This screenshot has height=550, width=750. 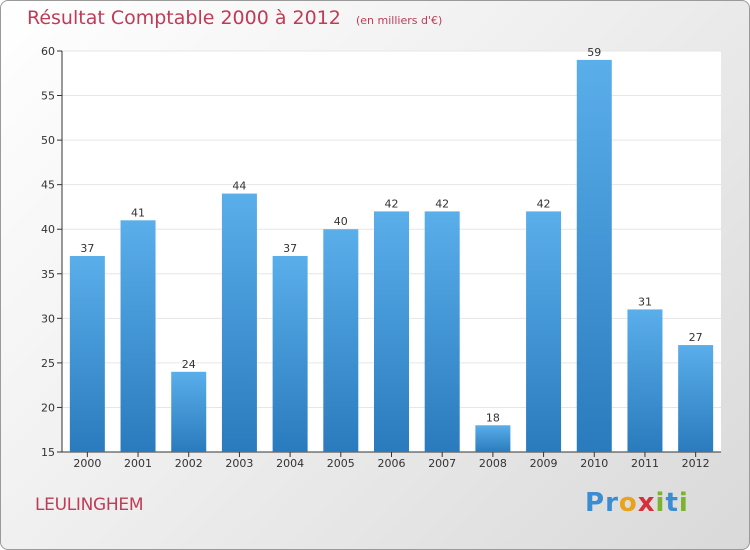 What do you see at coordinates (189, 463) in the screenshot?
I see `x-tick-label: 2002` at bounding box center [189, 463].